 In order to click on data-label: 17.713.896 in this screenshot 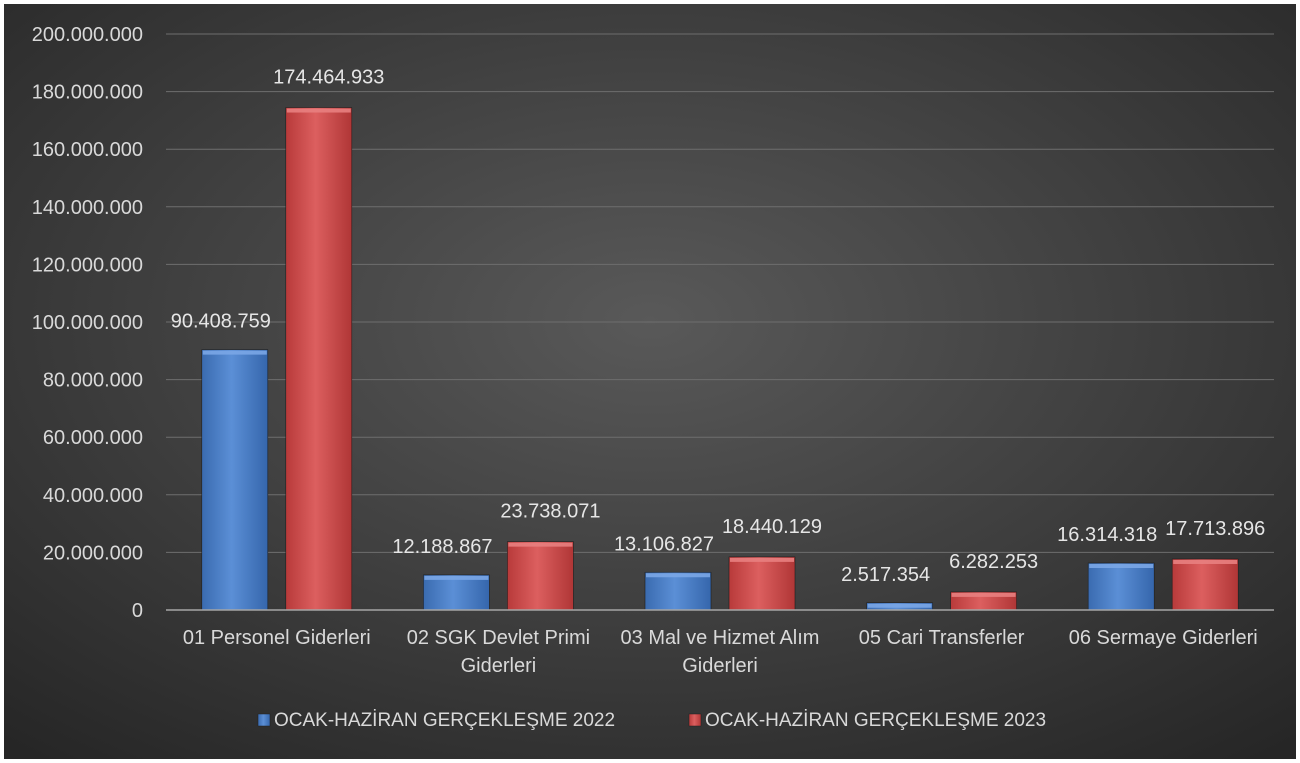, I will do `click(1215, 529)`.